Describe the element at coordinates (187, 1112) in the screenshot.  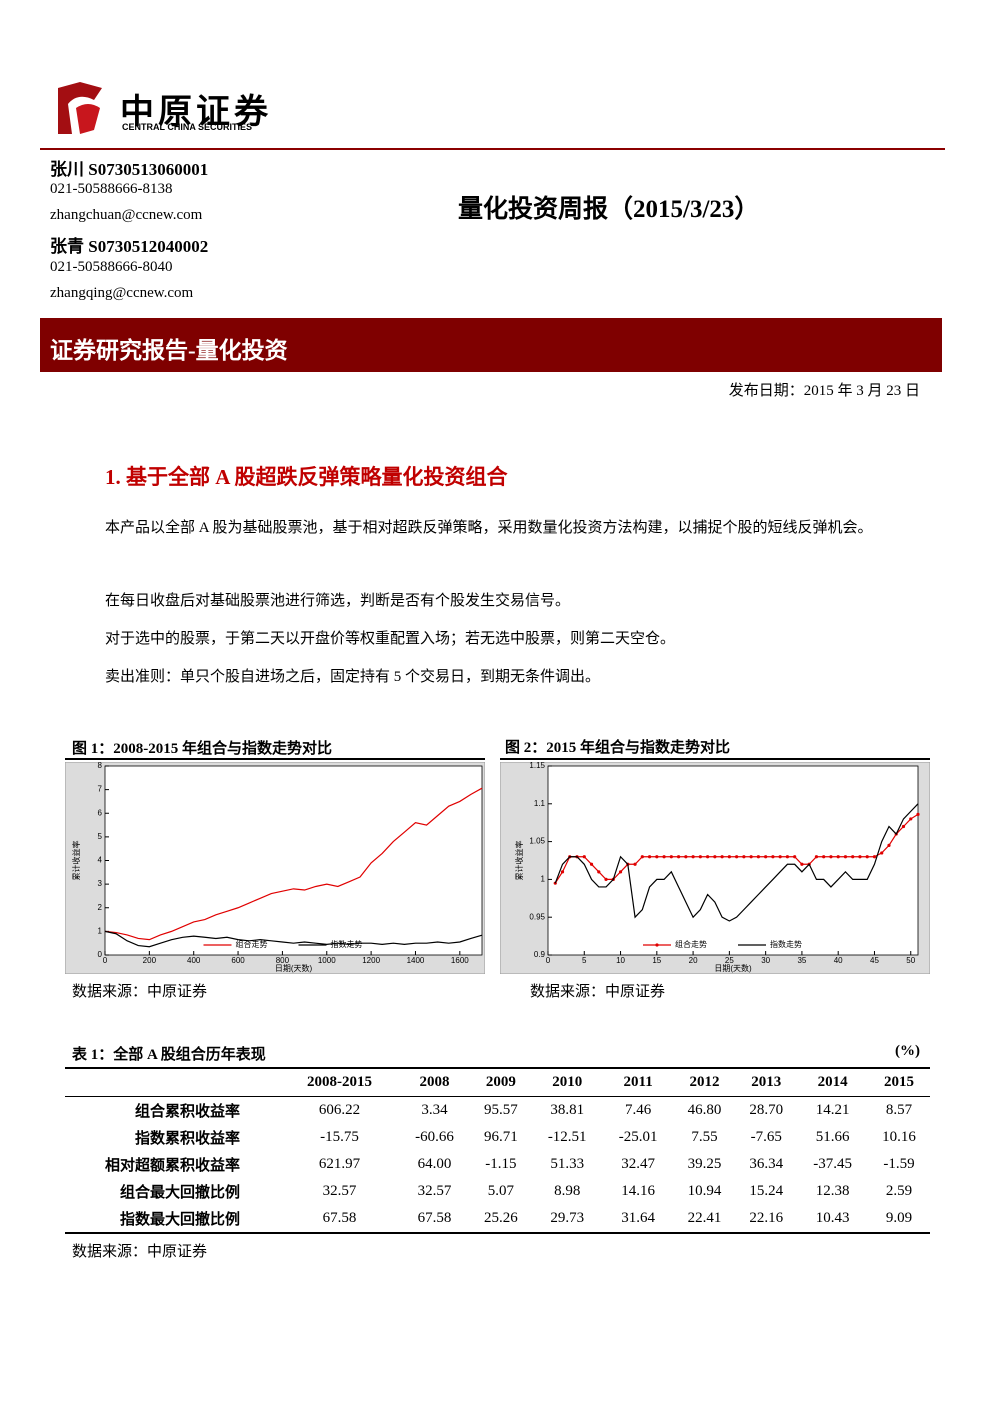
I see `row-label: 组合累积收益率` at that location.